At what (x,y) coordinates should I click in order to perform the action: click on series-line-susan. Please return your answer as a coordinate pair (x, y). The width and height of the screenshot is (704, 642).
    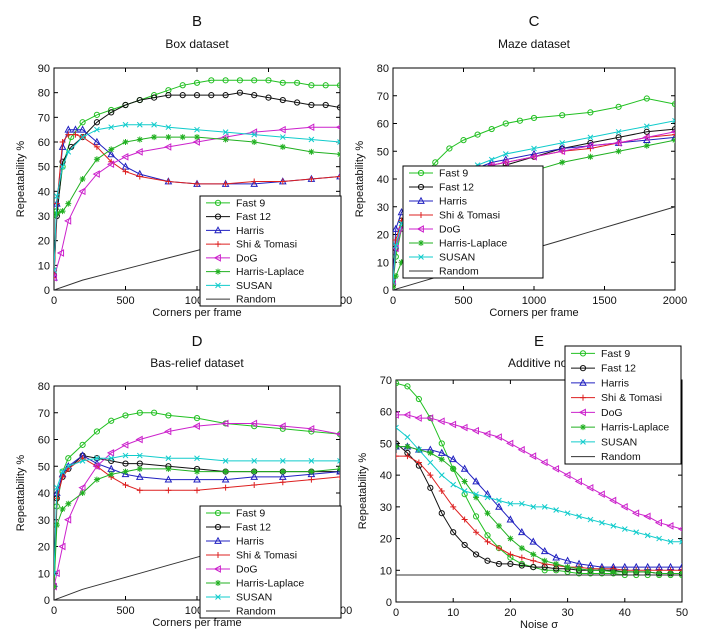
    Looking at the image, I should click on (197, 514).